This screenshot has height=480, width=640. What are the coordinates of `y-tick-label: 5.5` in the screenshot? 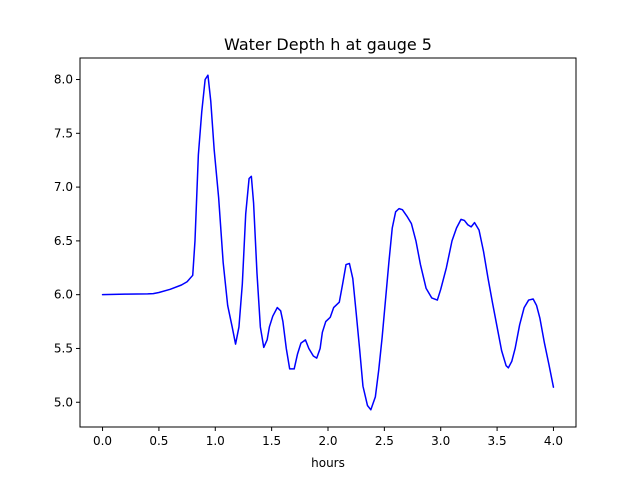 It's located at (63, 348).